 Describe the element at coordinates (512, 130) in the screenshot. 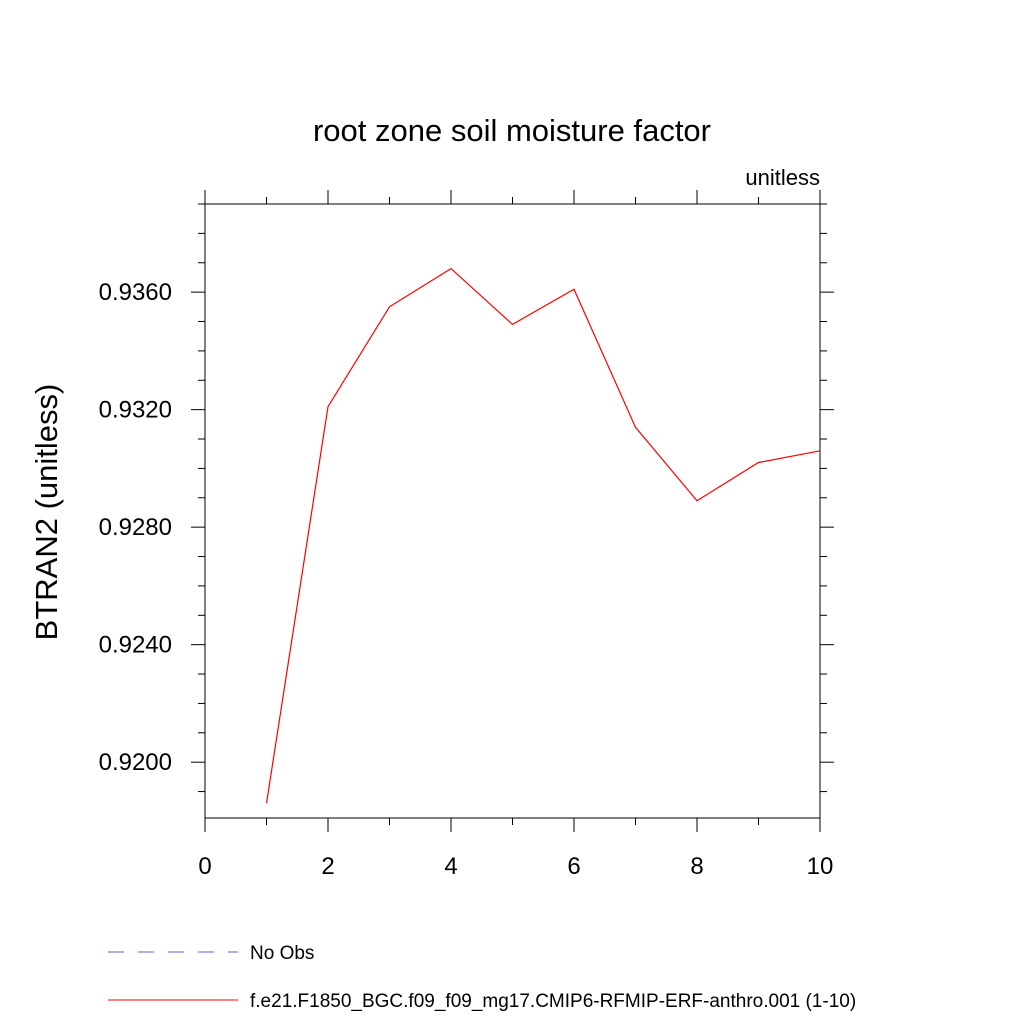

I see `chart-title: root zone soil moisture factor` at that location.